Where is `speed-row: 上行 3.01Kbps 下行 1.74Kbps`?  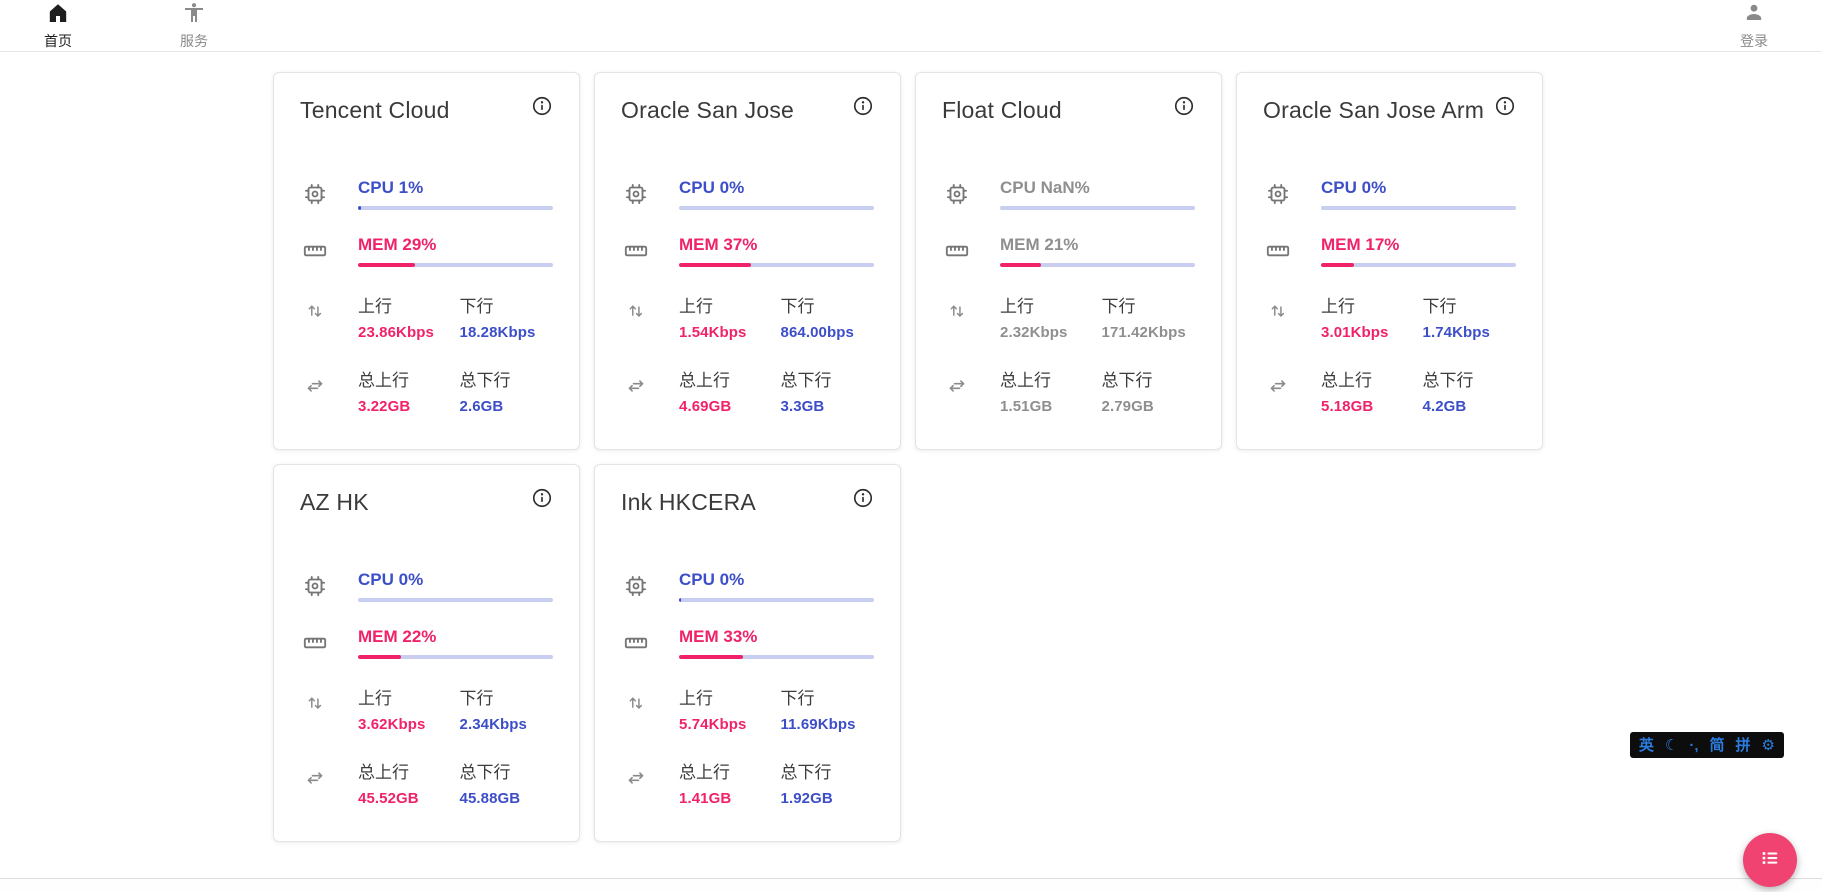 speed-row: 上行 3.01Kbps 下行 1.74Kbps is located at coordinates (1389, 316).